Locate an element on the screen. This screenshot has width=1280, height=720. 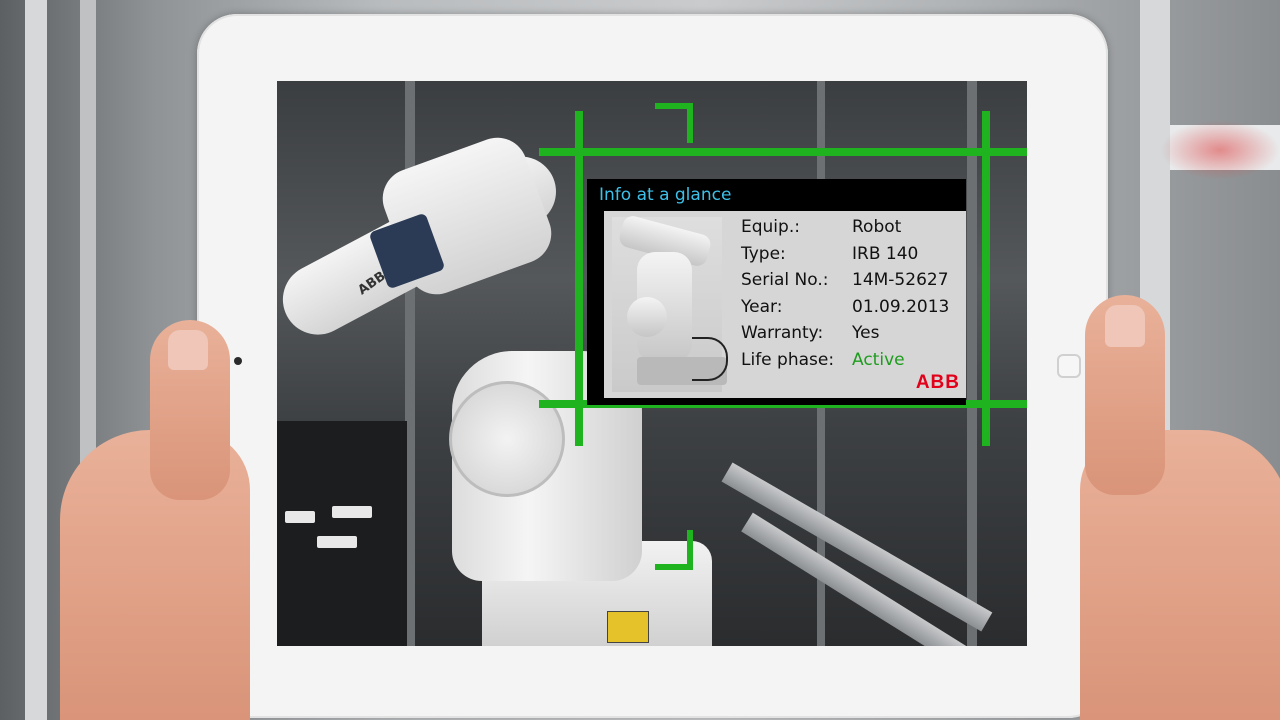
warning-sticker-icon is located at coordinates (628, 627).